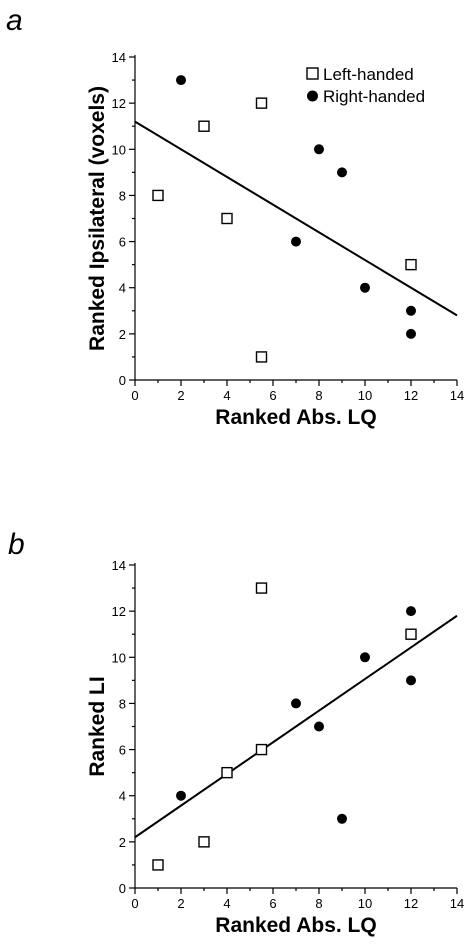 Image resolution: width=469 pixels, height=947 pixels. I want to click on legend-marker-left-handed, so click(312, 73).